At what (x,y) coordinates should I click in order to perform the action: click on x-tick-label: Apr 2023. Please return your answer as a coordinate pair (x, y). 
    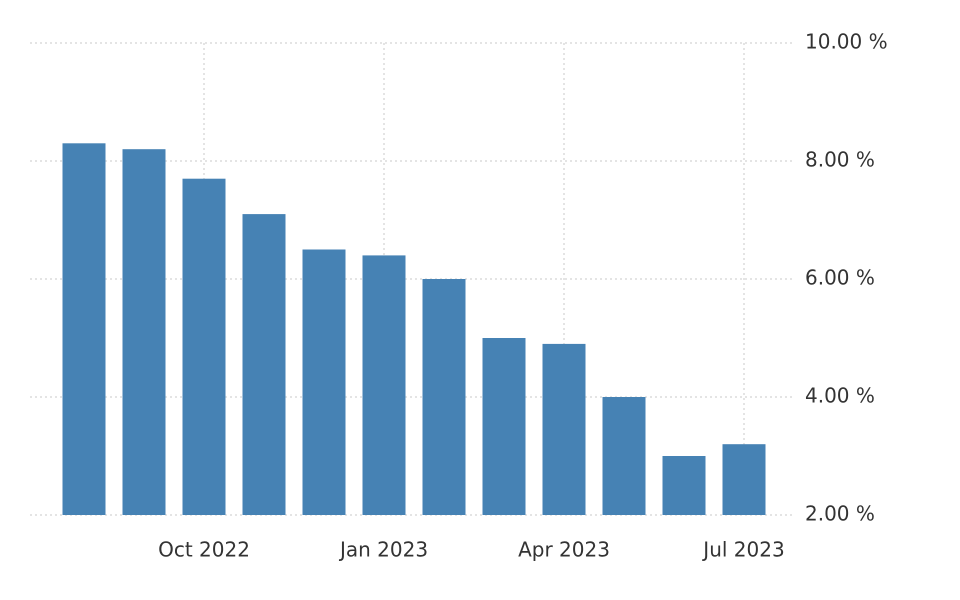
    Looking at the image, I should click on (564, 550).